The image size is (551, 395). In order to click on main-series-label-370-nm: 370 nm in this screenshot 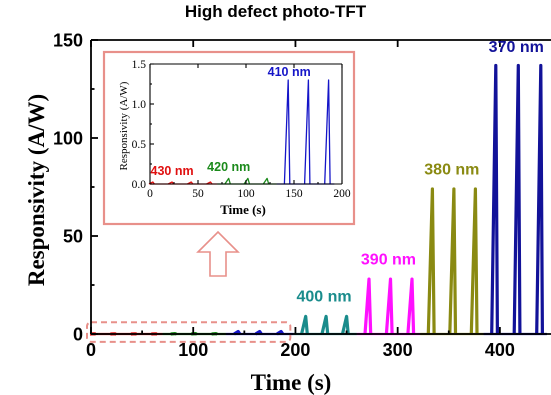, I will do `click(516, 47)`.